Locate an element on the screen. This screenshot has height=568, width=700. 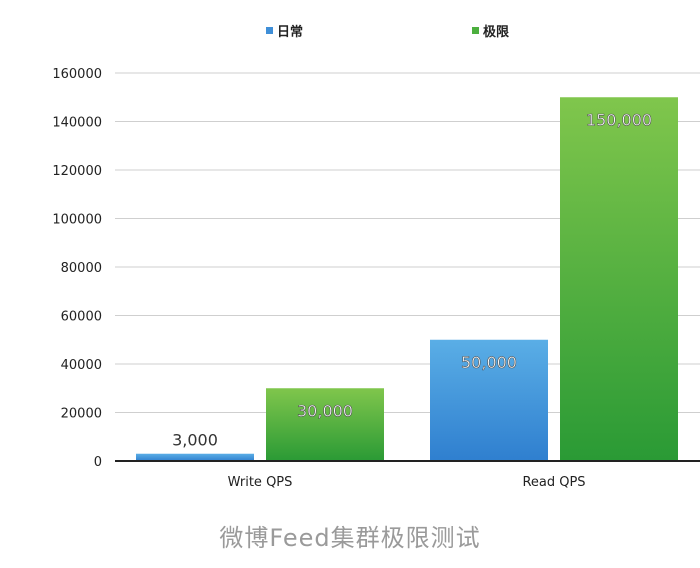
chart-caption: 微博Feed集群极限测试 is located at coordinates (350, 538).